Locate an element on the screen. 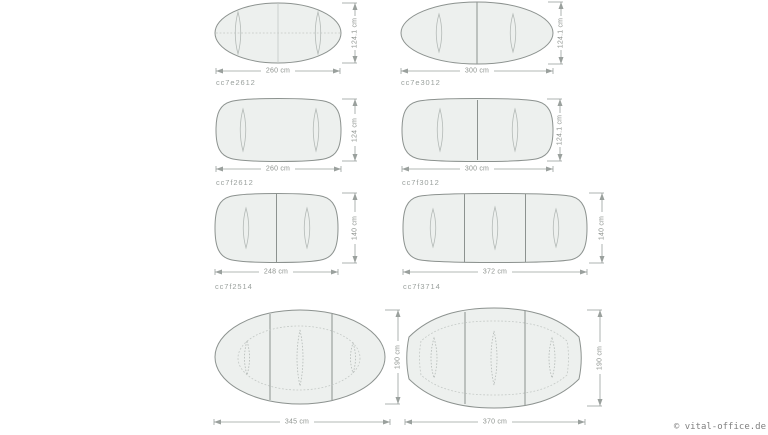 The width and height of the screenshot is (768, 435). height-label: 124 cm is located at coordinates (355, 130).